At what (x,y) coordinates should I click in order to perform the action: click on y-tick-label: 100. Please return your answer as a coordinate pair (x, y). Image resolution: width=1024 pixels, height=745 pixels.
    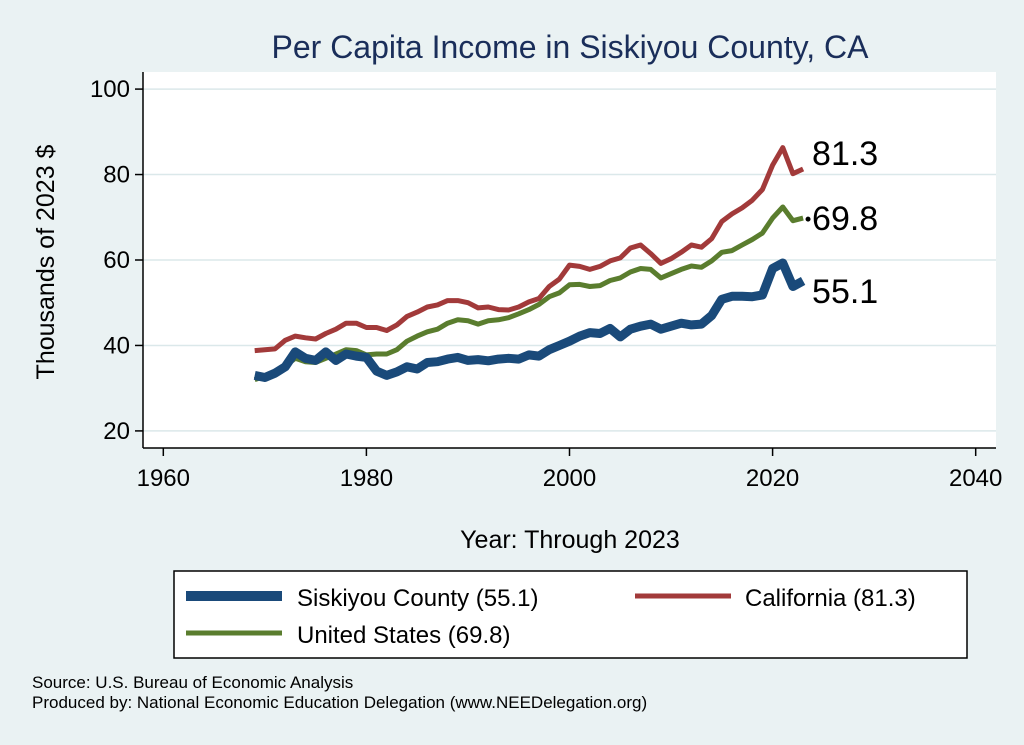
    Looking at the image, I should click on (110, 89).